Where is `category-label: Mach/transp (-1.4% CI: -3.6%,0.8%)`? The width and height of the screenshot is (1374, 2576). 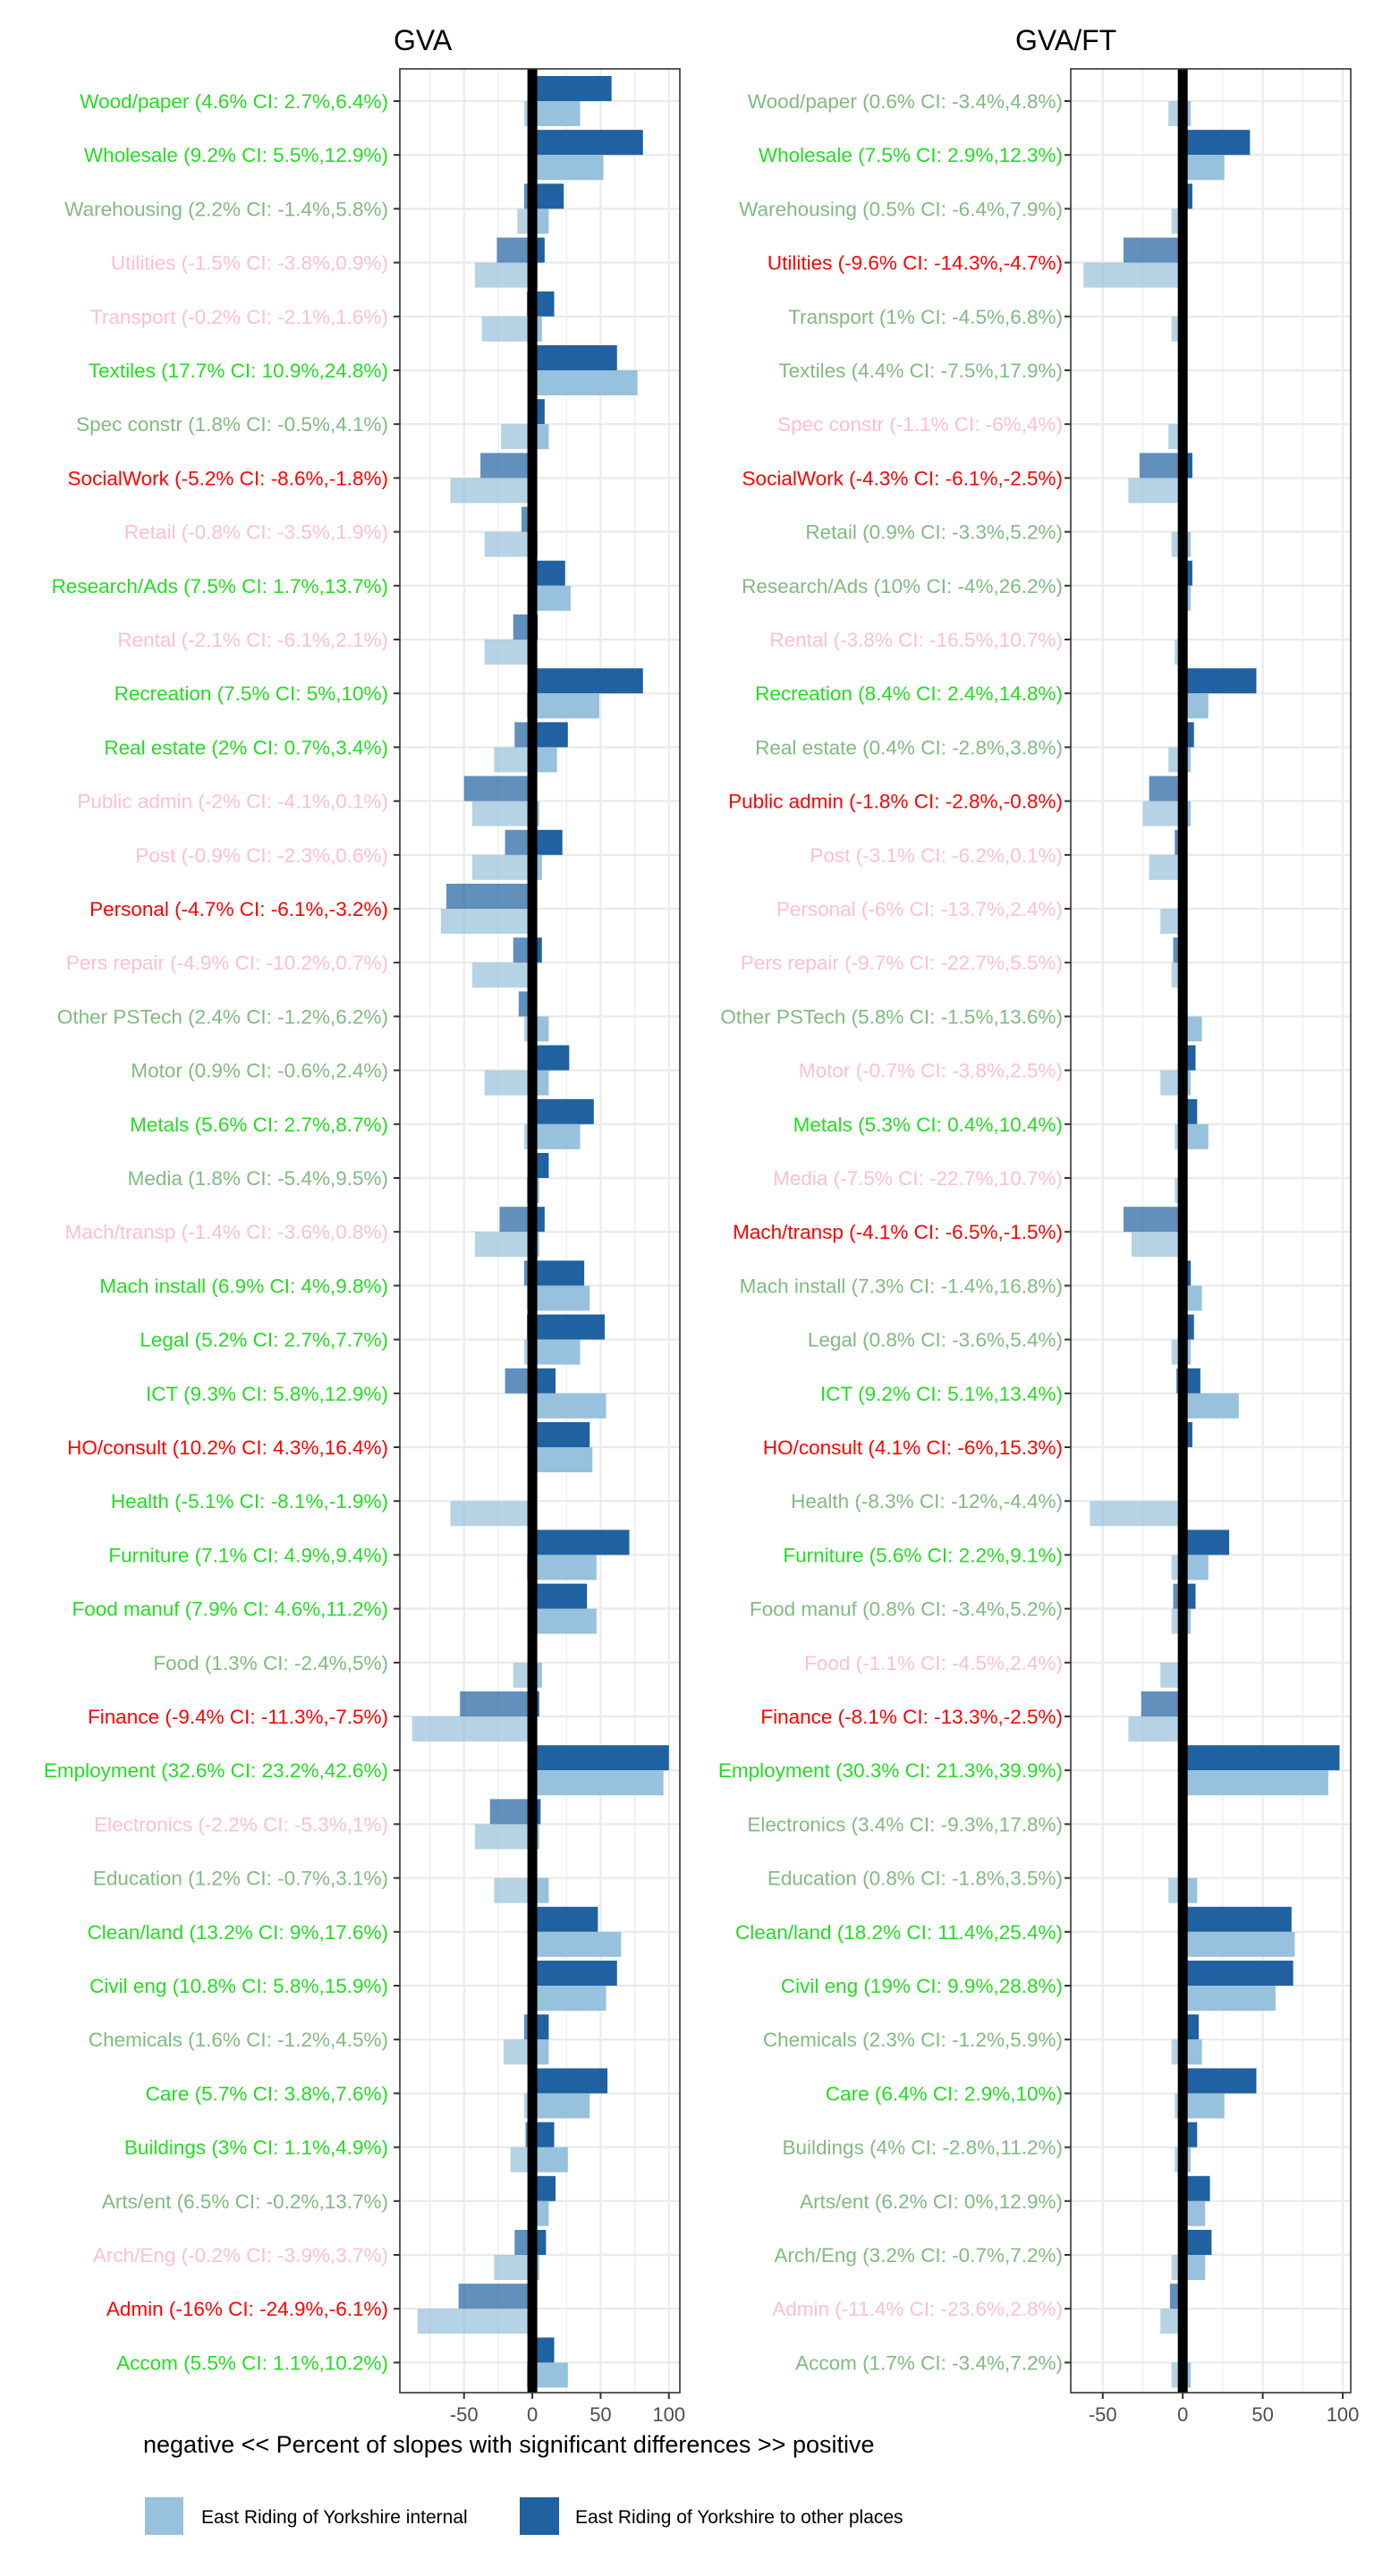
category-label: Mach/transp (-1.4% CI: -3.6%,0.8%) is located at coordinates (226, 1232).